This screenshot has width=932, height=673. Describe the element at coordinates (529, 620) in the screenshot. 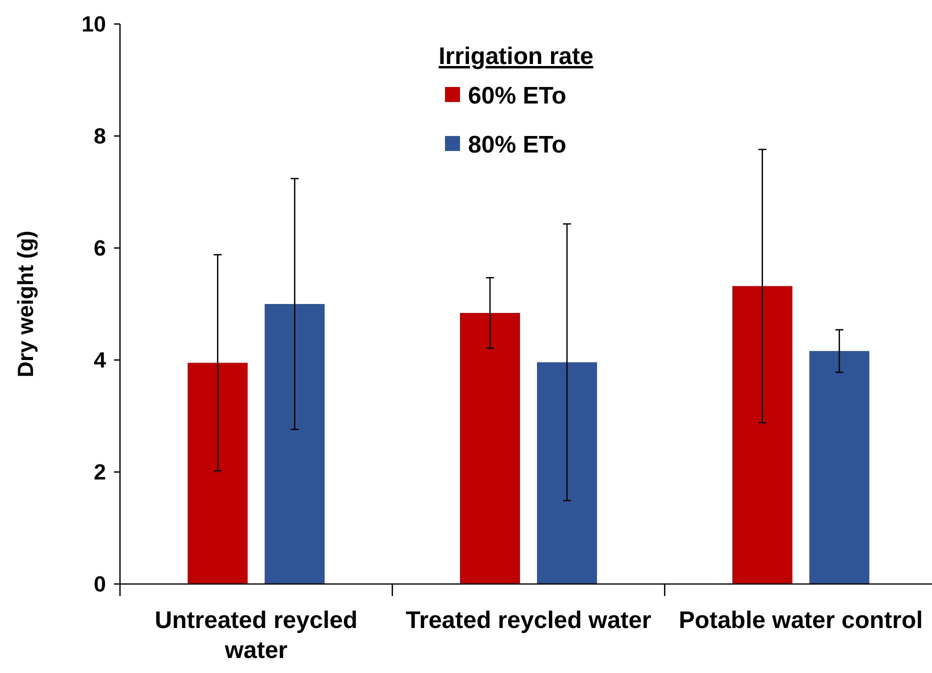

I see `x-tick-label: Treated reycled water` at that location.